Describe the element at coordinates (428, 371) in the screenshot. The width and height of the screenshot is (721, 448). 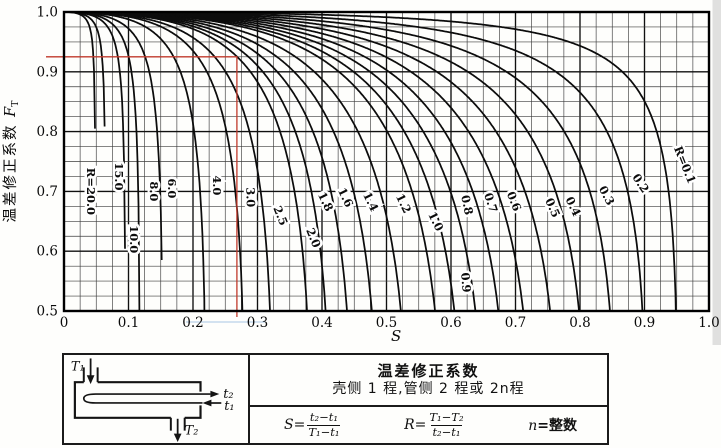
I see `legend-title: 温差修正系数` at that location.